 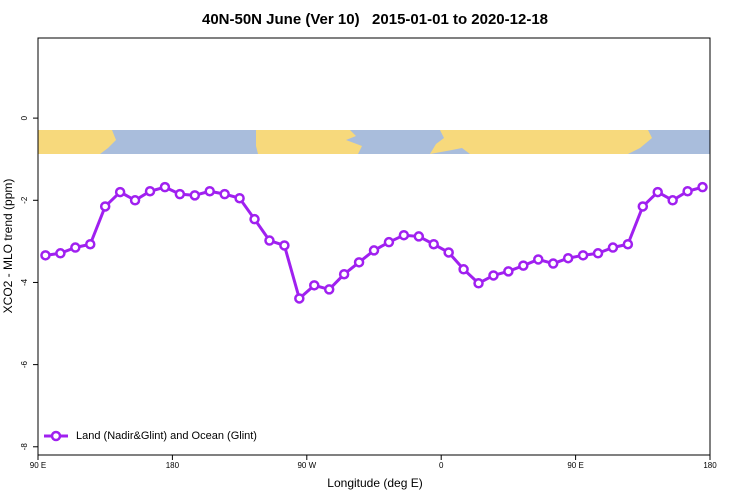 I want to click on y-tick-label: -6, so click(x=24, y=365).